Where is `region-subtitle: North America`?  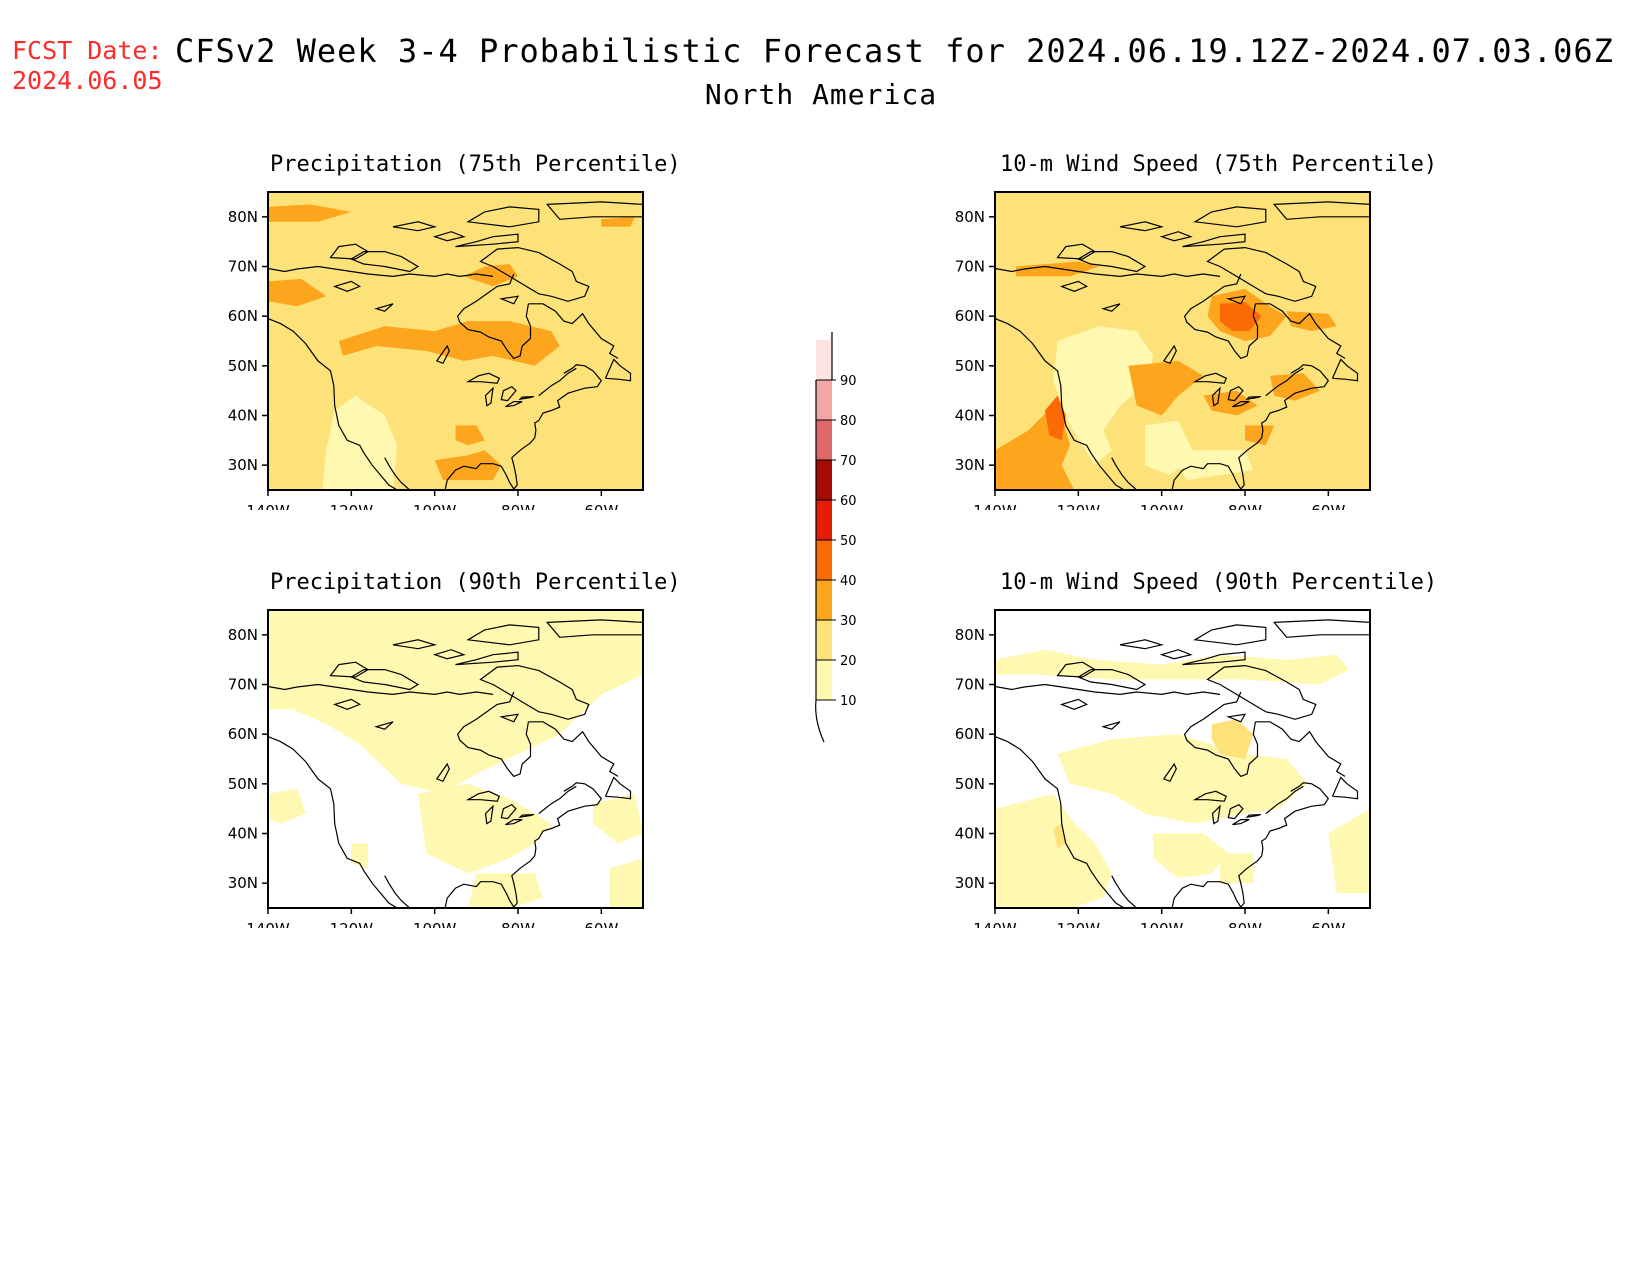 region-subtitle: North America is located at coordinates (825, 94).